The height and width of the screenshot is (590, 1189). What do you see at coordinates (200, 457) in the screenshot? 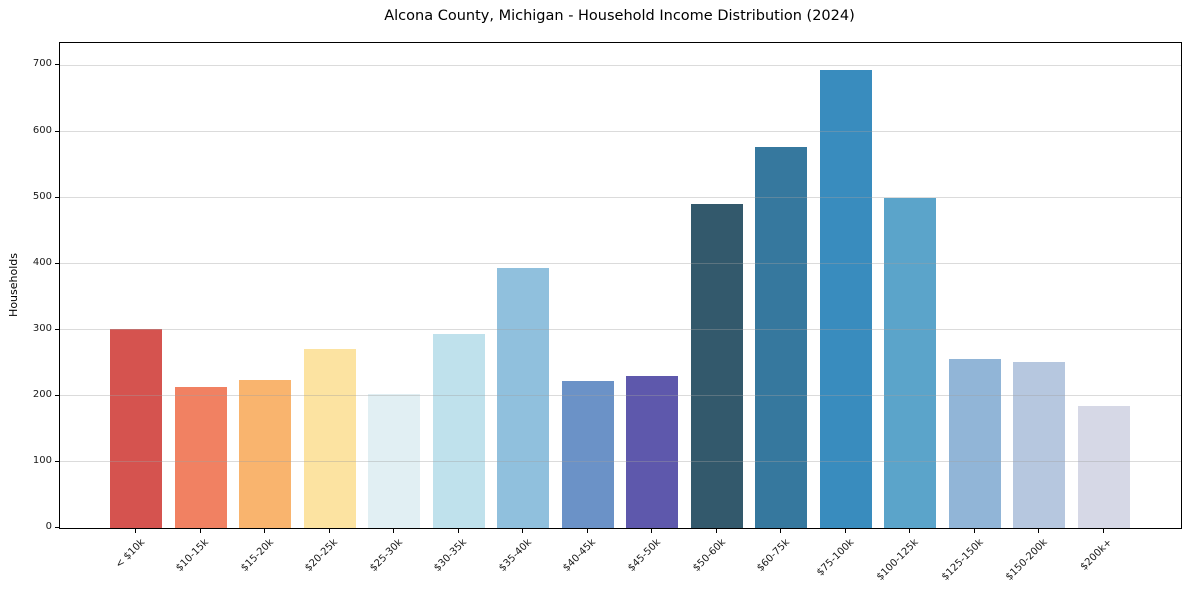
I see `bar-10-15k` at bounding box center [200, 457].